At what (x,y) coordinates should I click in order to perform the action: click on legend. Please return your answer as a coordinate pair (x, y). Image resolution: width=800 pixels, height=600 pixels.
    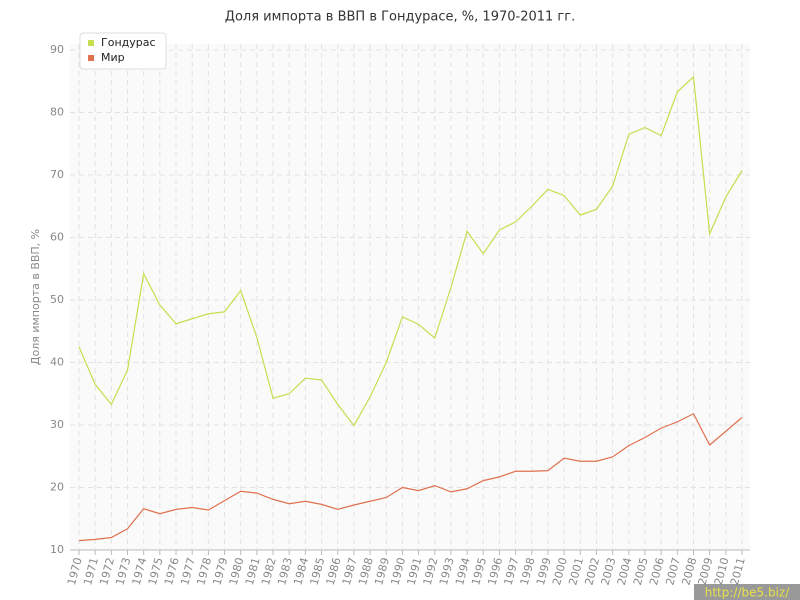
    Looking at the image, I should click on (123, 51).